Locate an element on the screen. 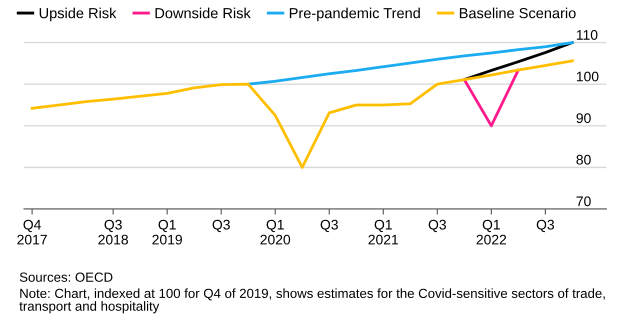 Image resolution: width=640 pixels, height=324 pixels. x-tick-label: Q1 2022 is located at coordinates (491, 232).